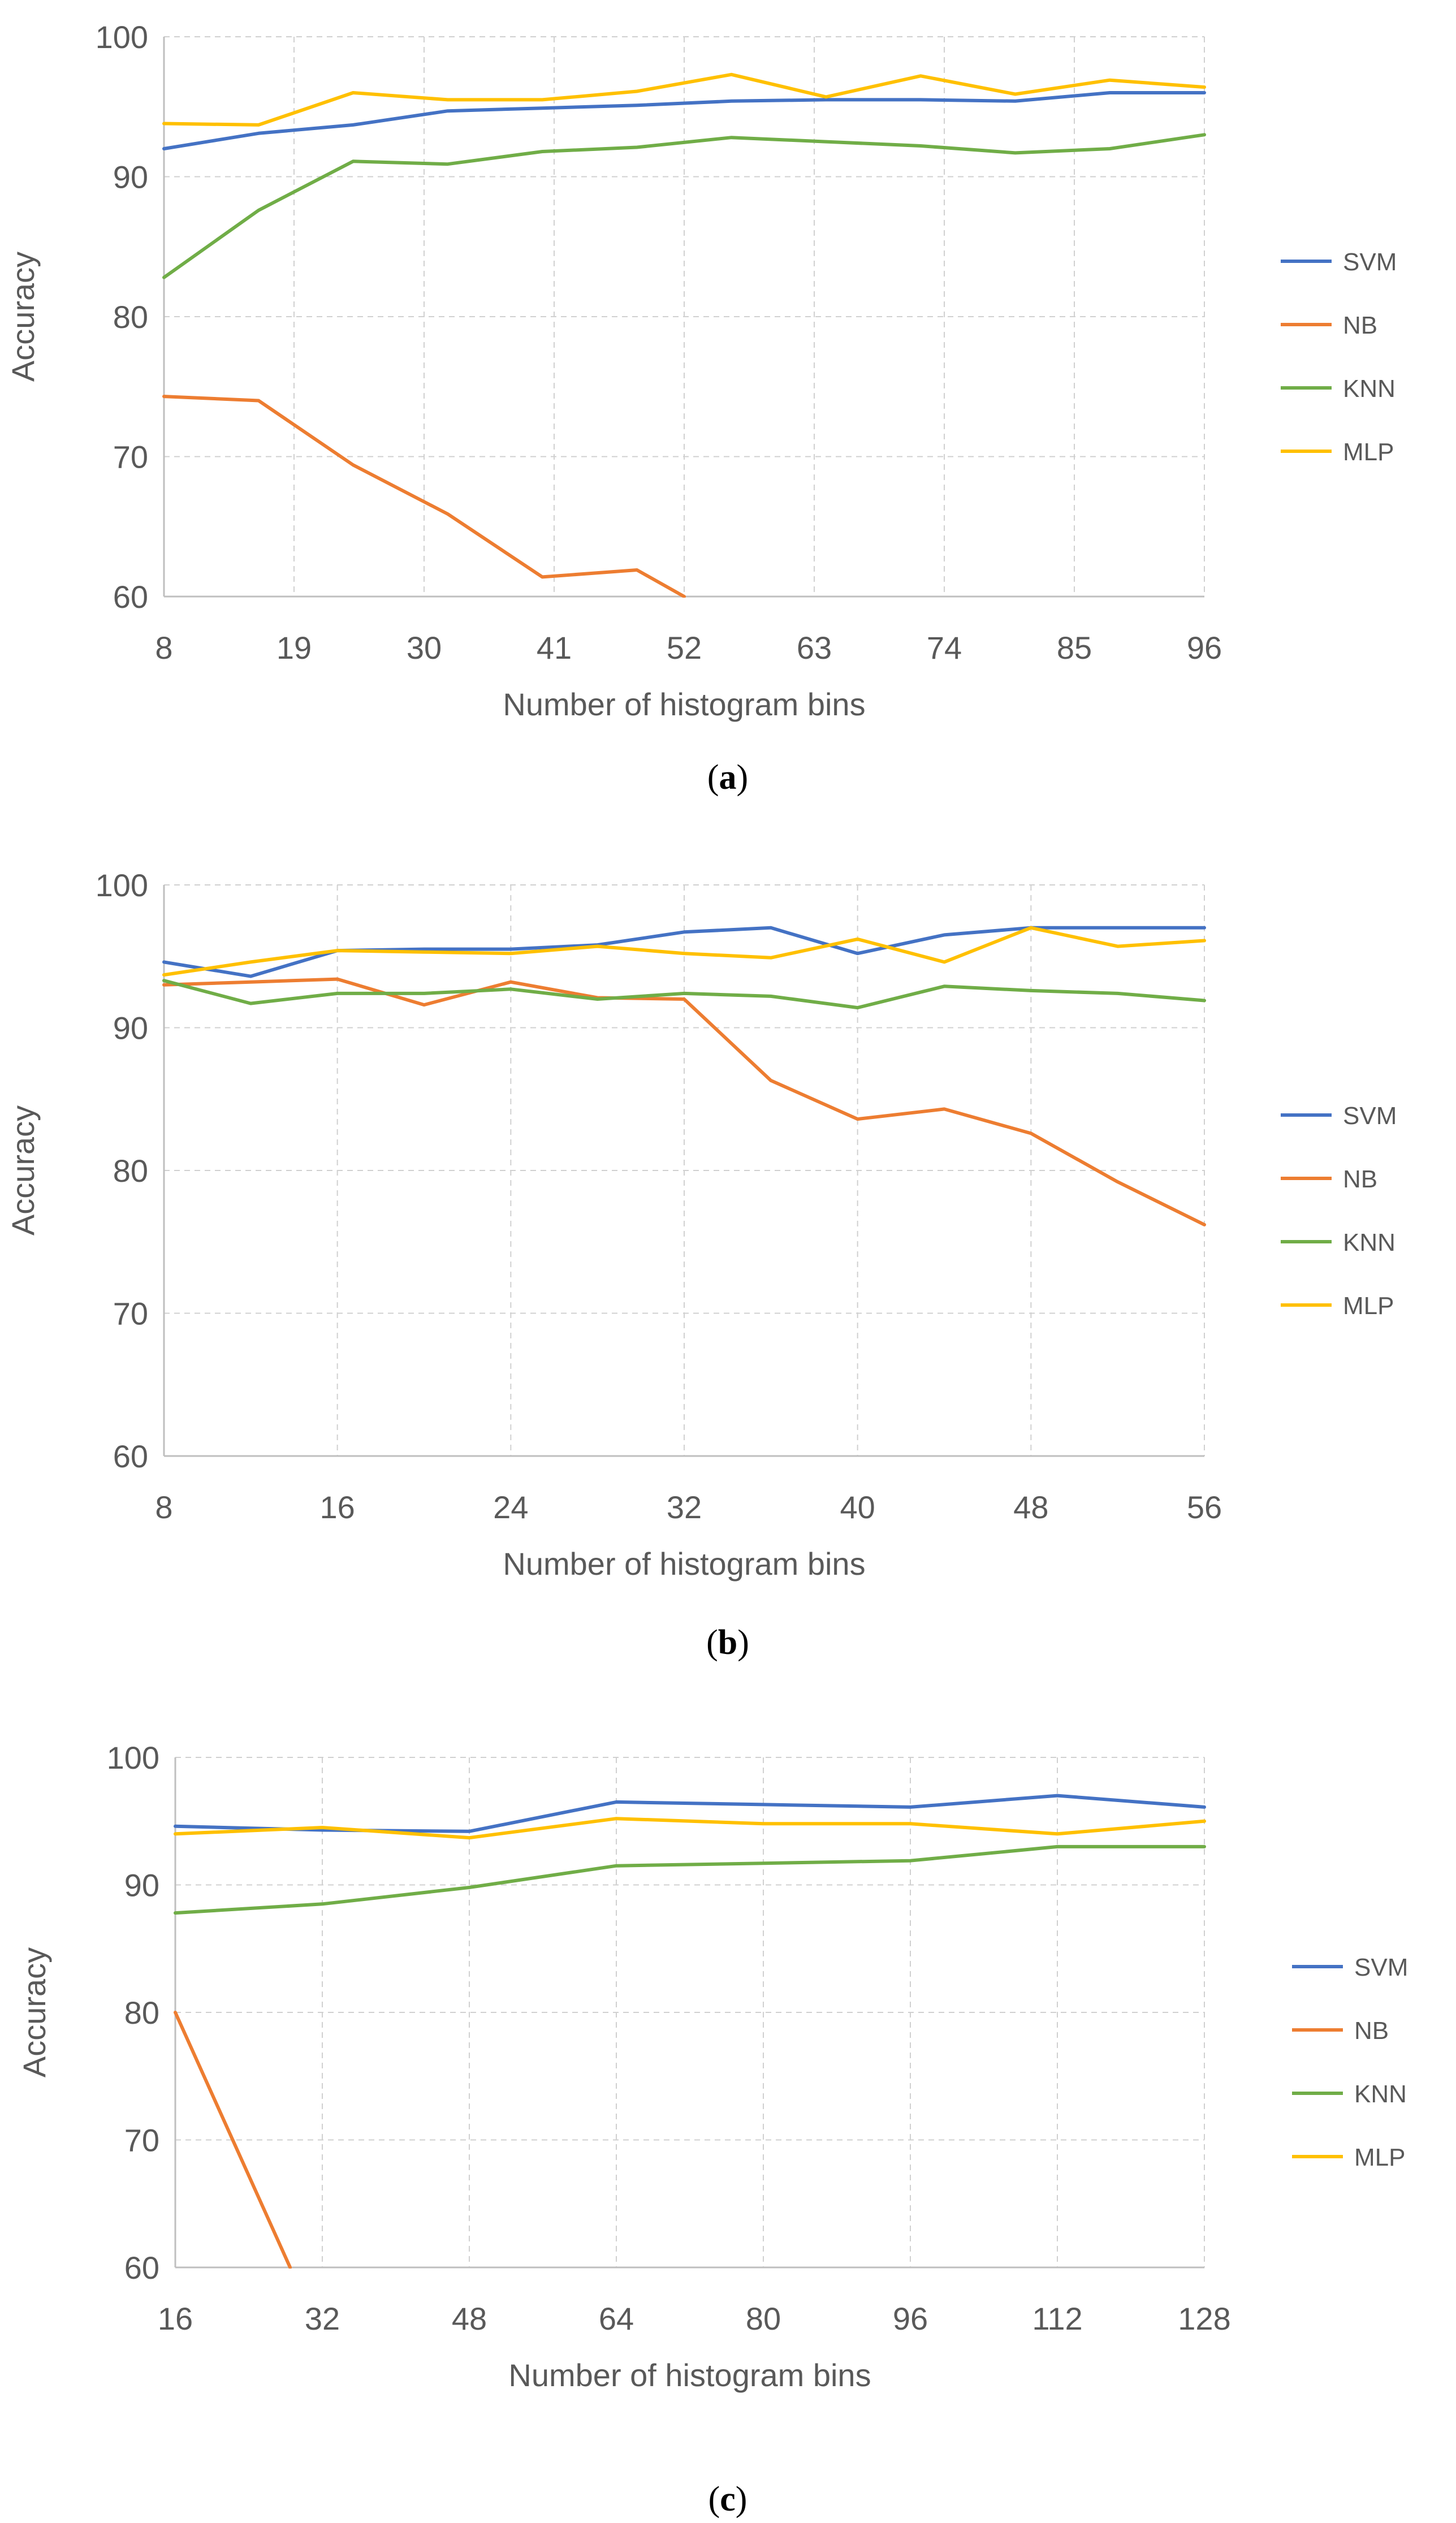 The height and width of the screenshot is (2523, 1456). Describe the element at coordinates (1057, 2318) in the screenshot. I see `x-tick-label: 112` at that location.